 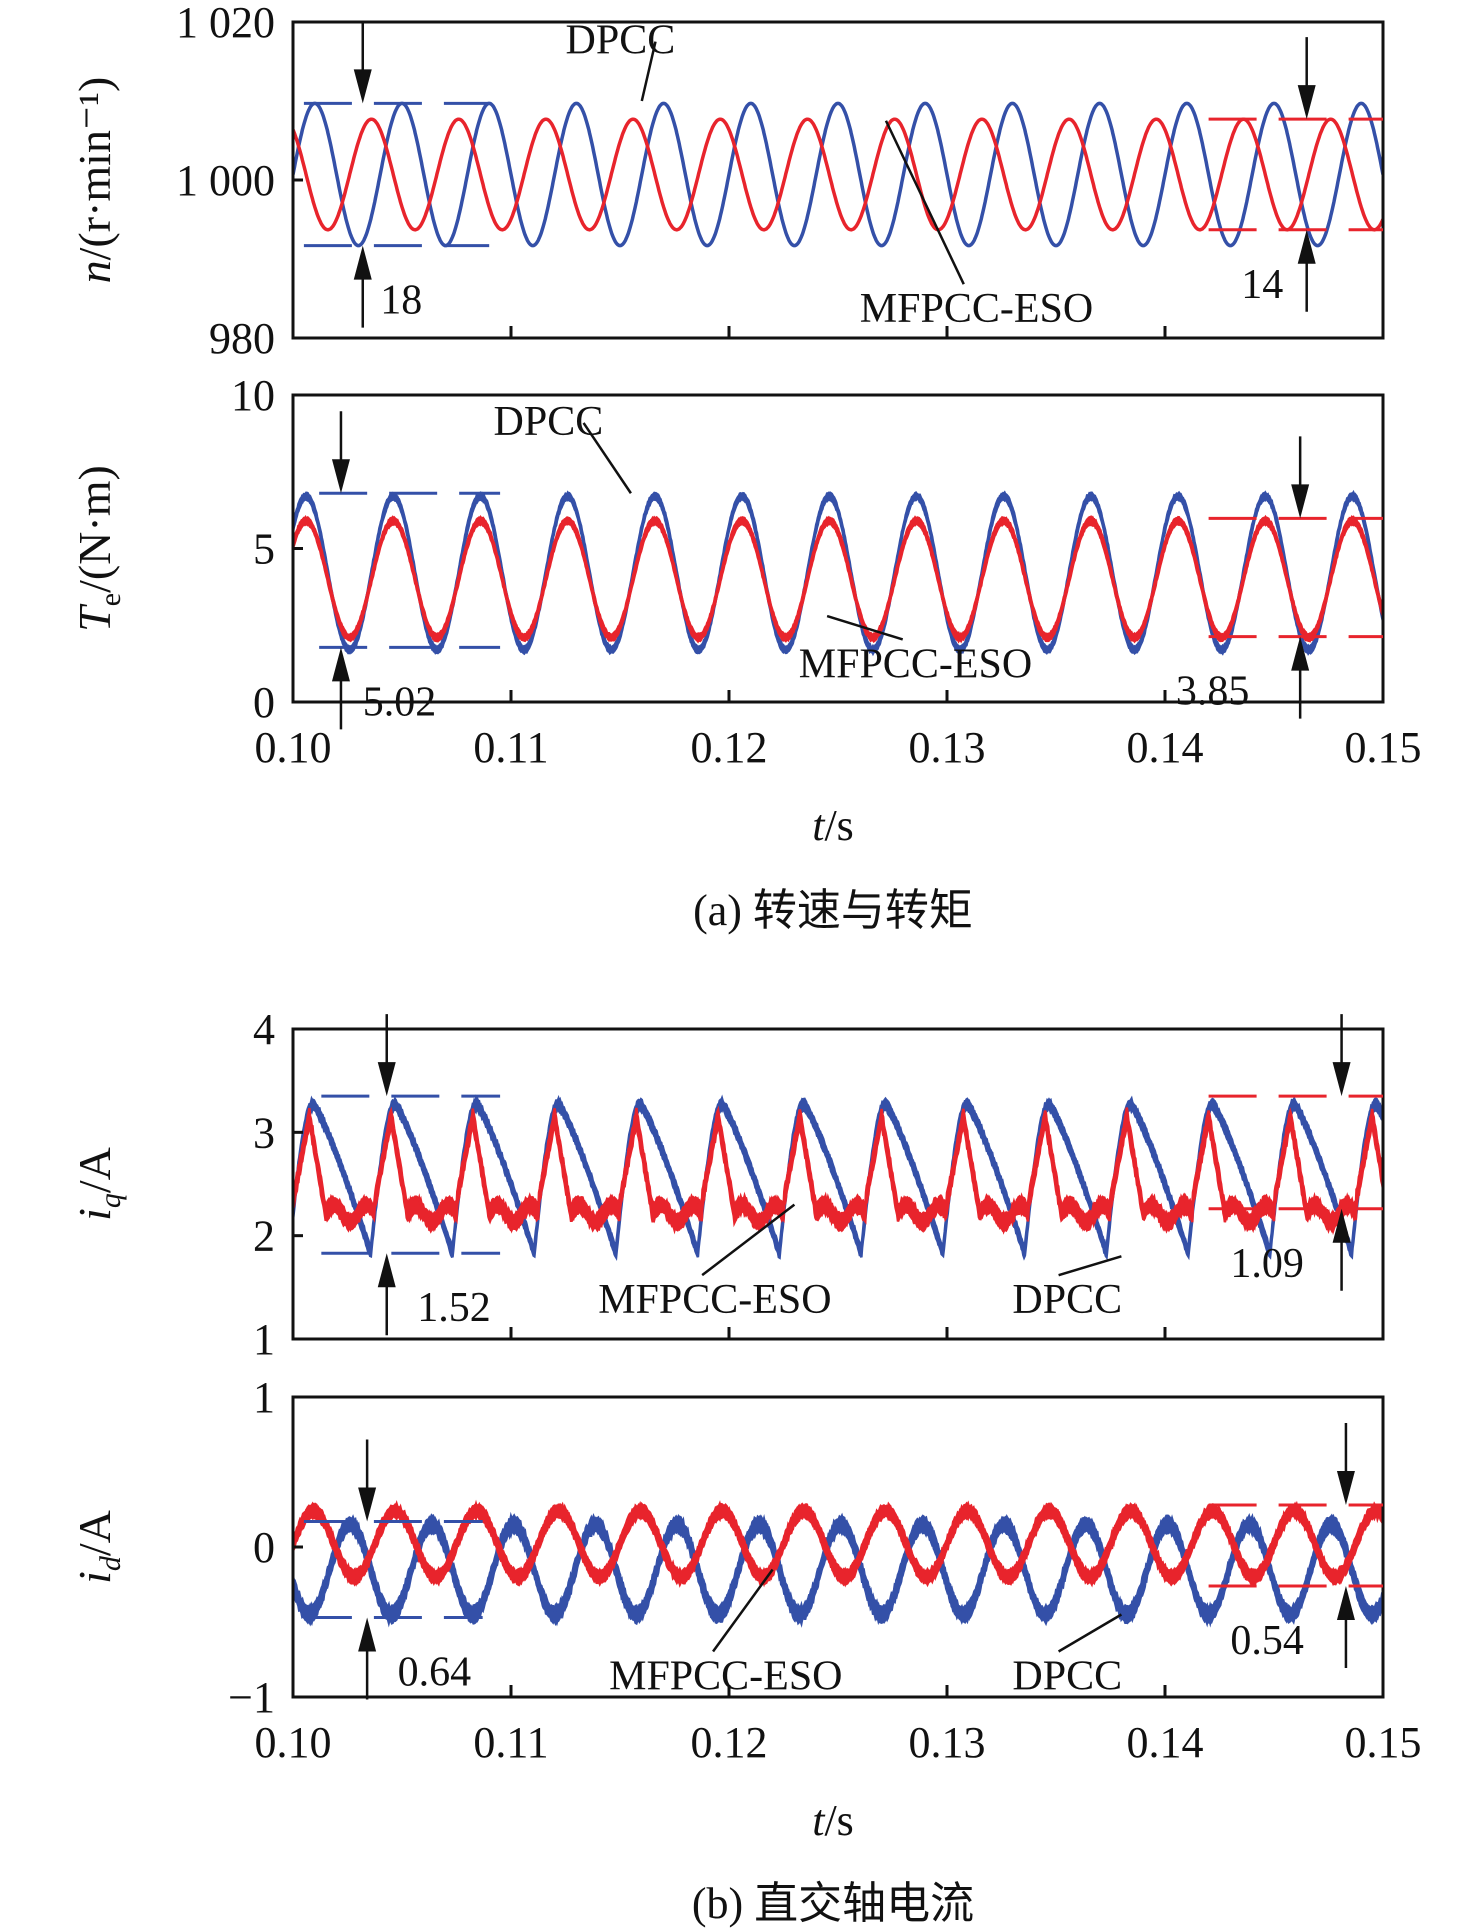 I want to click on plot-frame, so click(x=838, y=1184).